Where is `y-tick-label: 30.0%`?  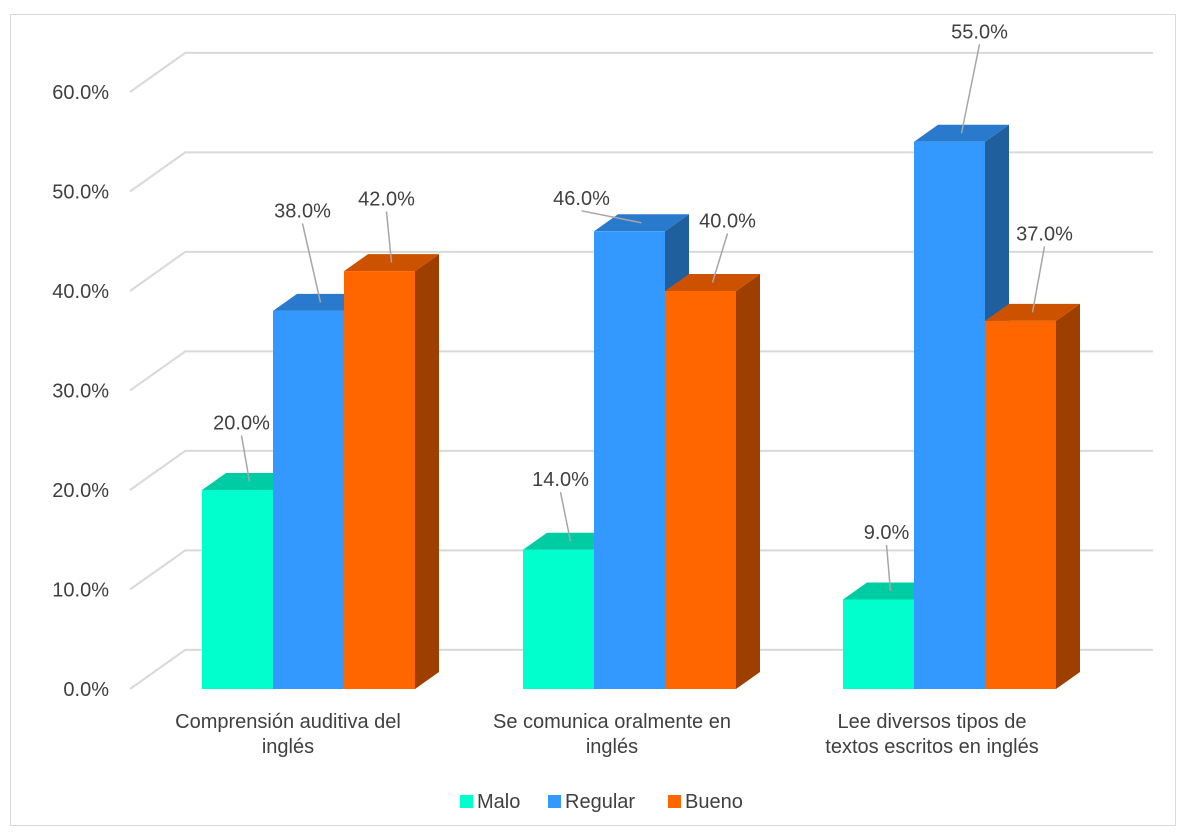
y-tick-label: 30.0% is located at coordinates (80, 392).